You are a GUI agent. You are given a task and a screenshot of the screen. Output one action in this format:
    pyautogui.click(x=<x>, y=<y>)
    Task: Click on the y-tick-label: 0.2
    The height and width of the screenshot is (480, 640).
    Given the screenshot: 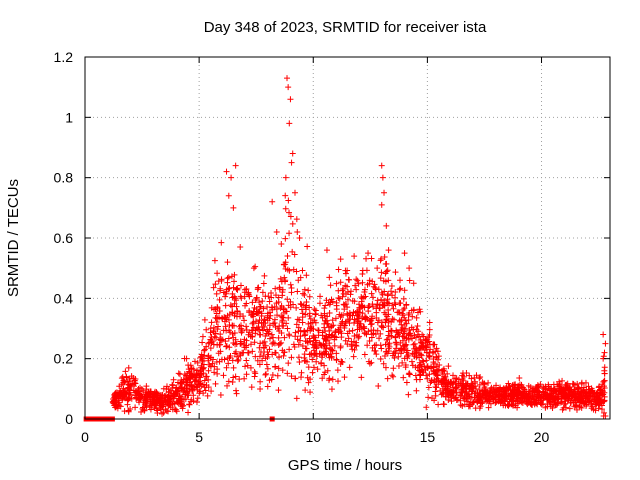 What is the action you would take?
    pyautogui.click(x=64, y=359)
    